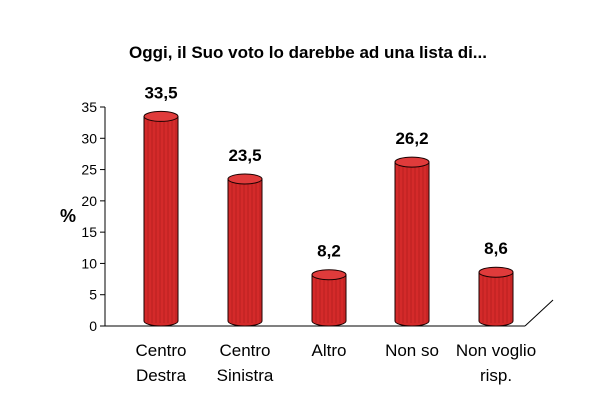 This screenshot has width=613, height=419. What do you see at coordinates (160, 92) in the screenshot?
I see `data-label: 33,5` at bounding box center [160, 92].